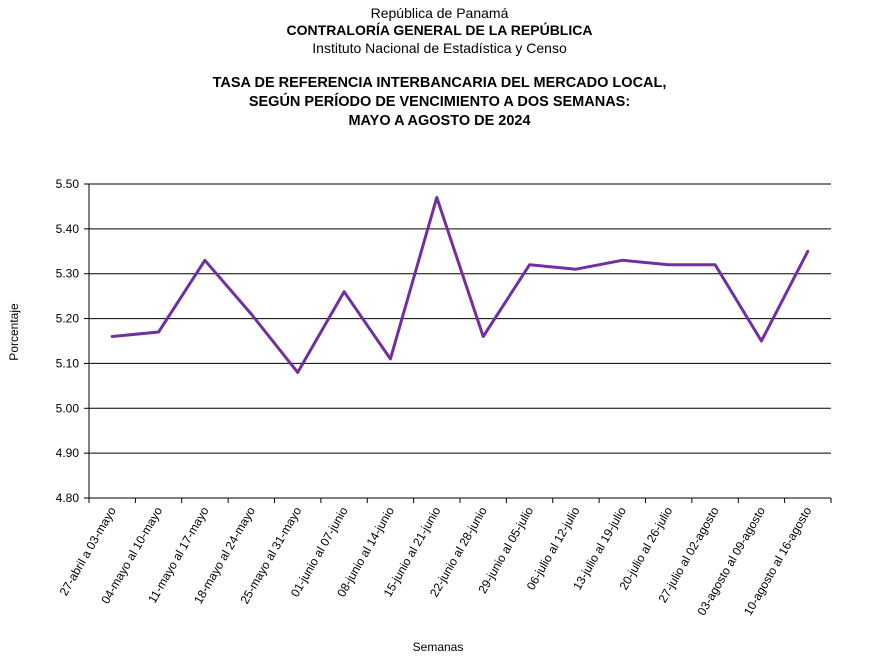 The width and height of the screenshot is (879, 660). What do you see at coordinates (439, 121) in the screenshot?
I see `chart-title-line-3: MAYO A AGOSTO DE 2024` at bounding box center [439, 121].